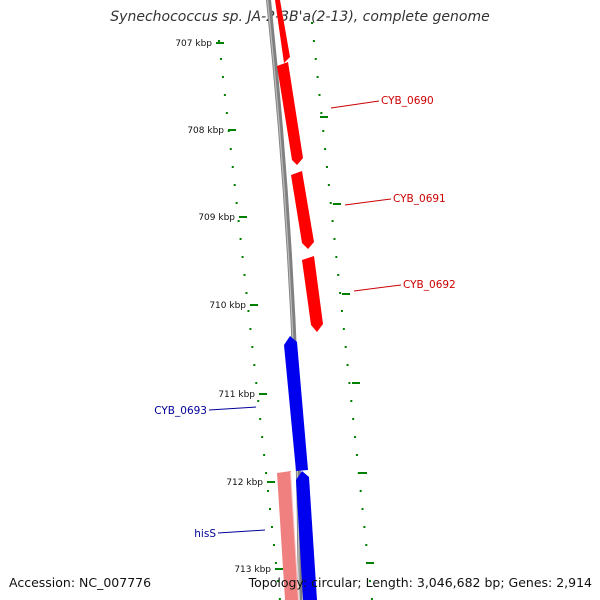 This screenshot has width=600, height=600. I want to click on tick-label: 710 kbp, so click(227, 306).